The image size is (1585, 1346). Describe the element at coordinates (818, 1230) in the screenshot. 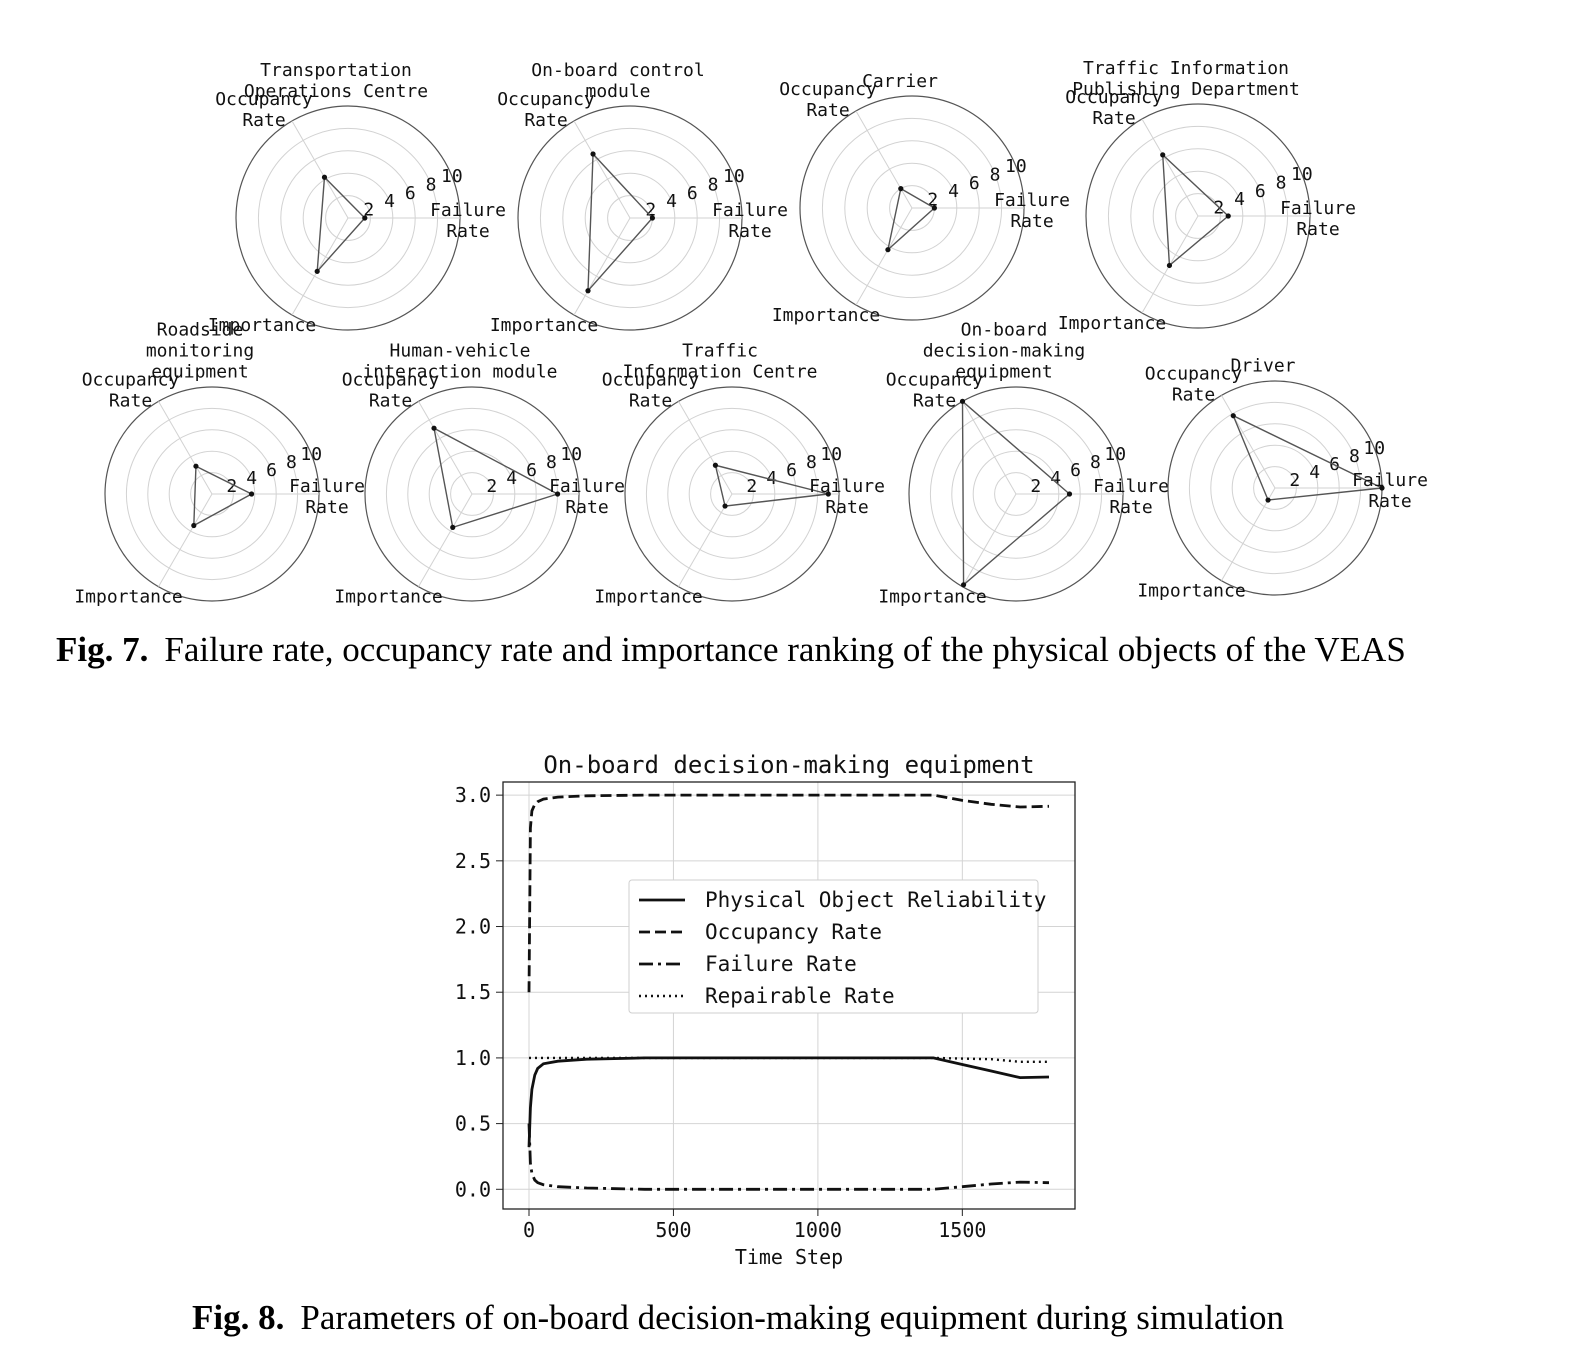

I see `x-tick-label: 1000` at that location.